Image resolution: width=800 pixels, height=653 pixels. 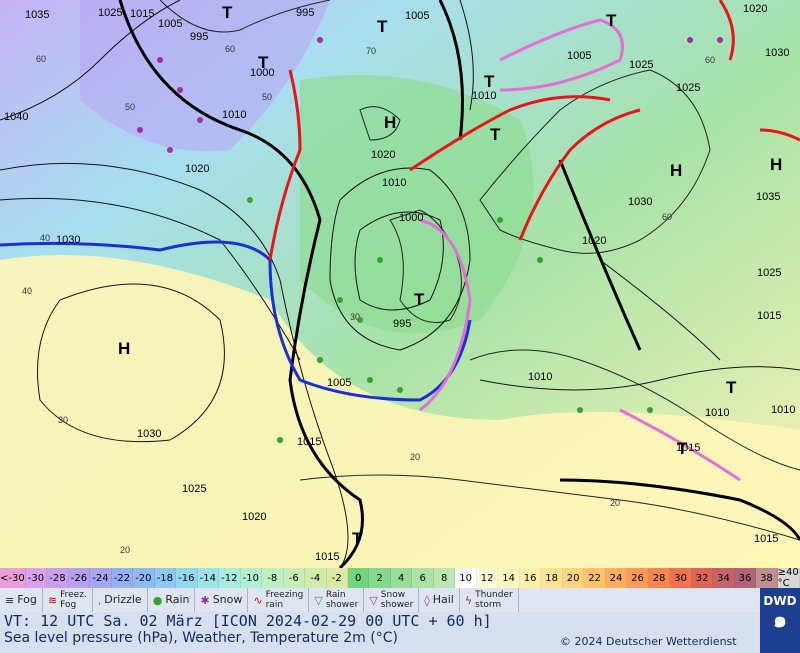 I want to click on scale-cell: -16, so click(x=187, y=578).